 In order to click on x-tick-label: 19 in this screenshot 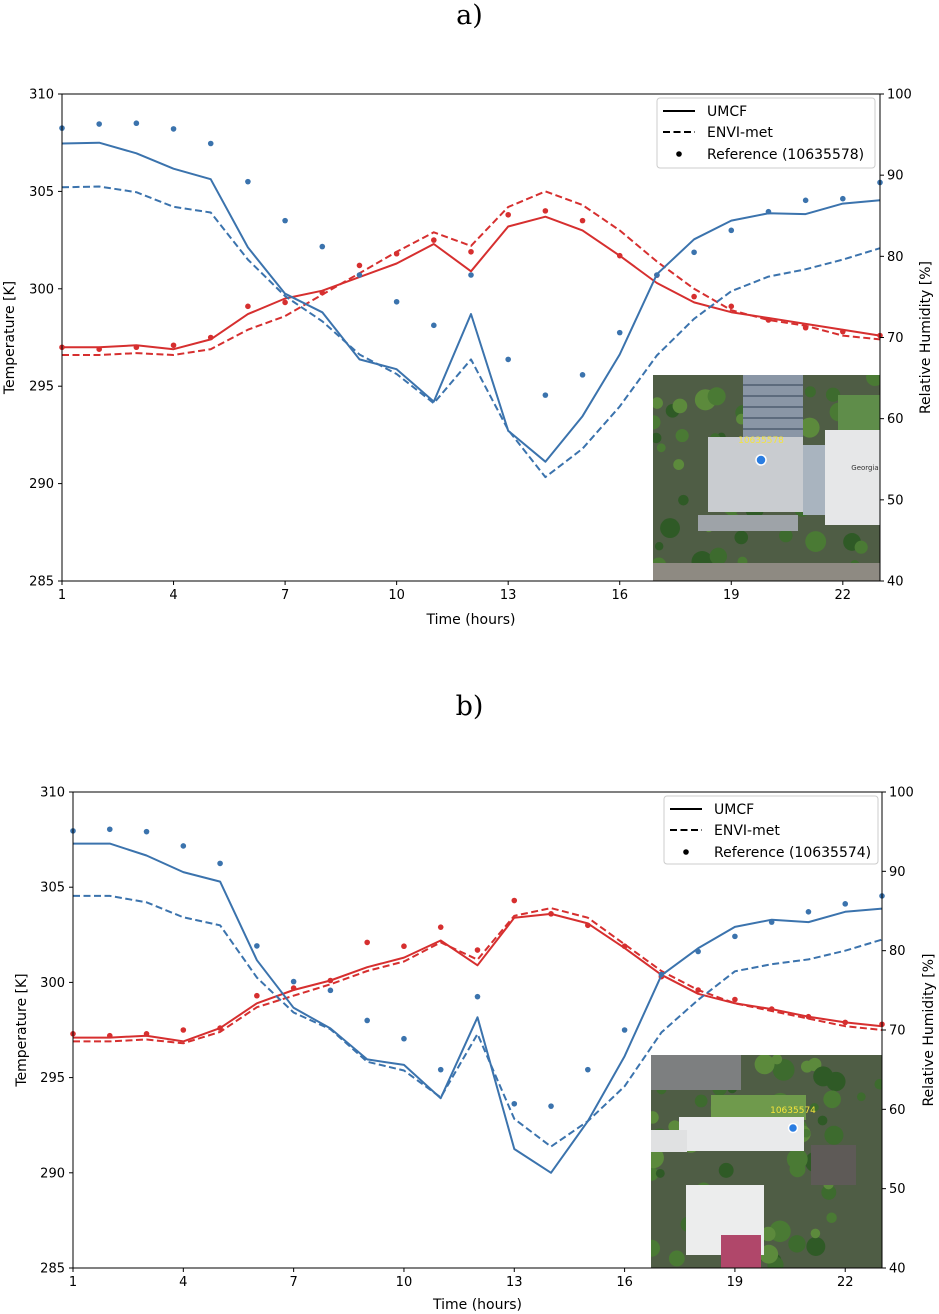, I will do `click(731, 595)`.